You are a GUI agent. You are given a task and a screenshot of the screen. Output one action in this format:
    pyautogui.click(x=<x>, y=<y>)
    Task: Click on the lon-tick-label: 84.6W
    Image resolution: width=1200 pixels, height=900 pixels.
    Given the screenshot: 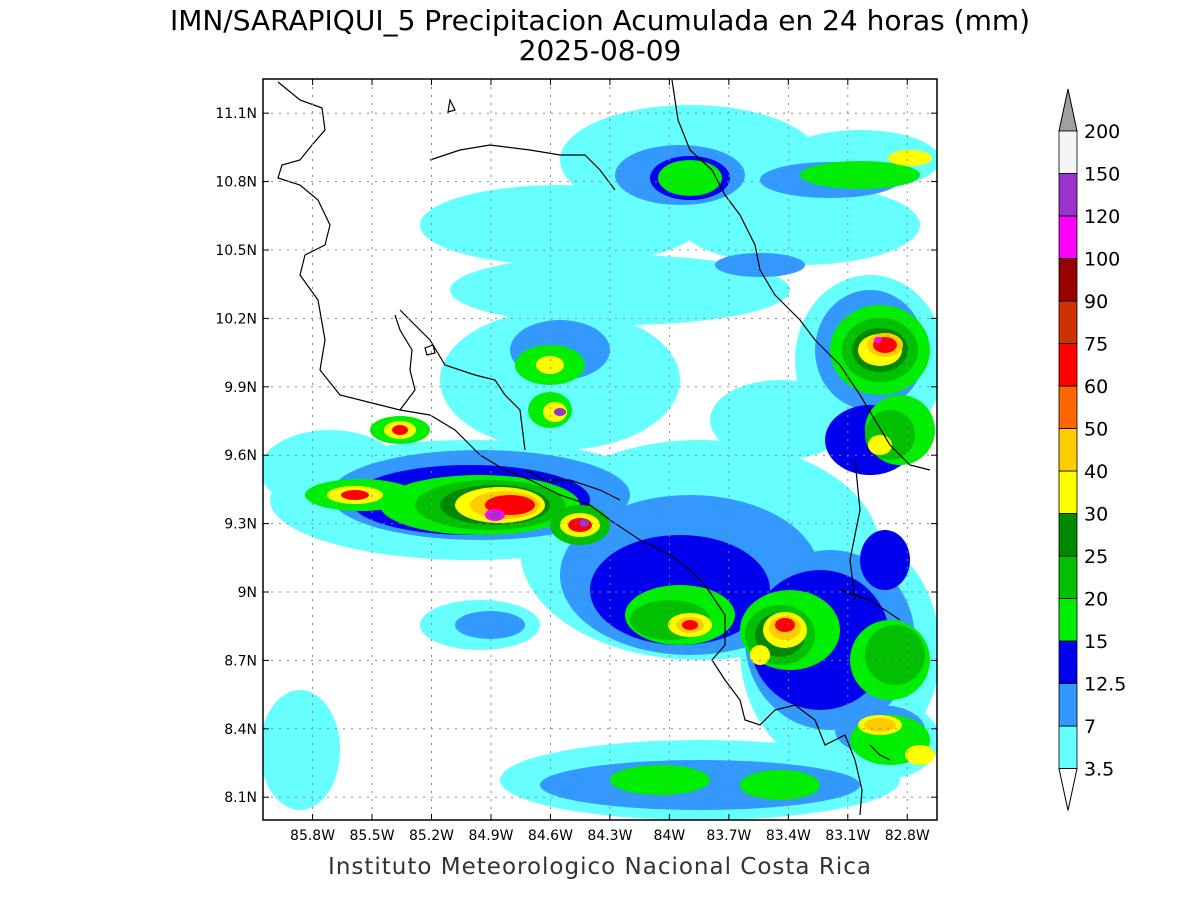 What is the action you would take?
    pyautogui.click(x=550, y=836)
    